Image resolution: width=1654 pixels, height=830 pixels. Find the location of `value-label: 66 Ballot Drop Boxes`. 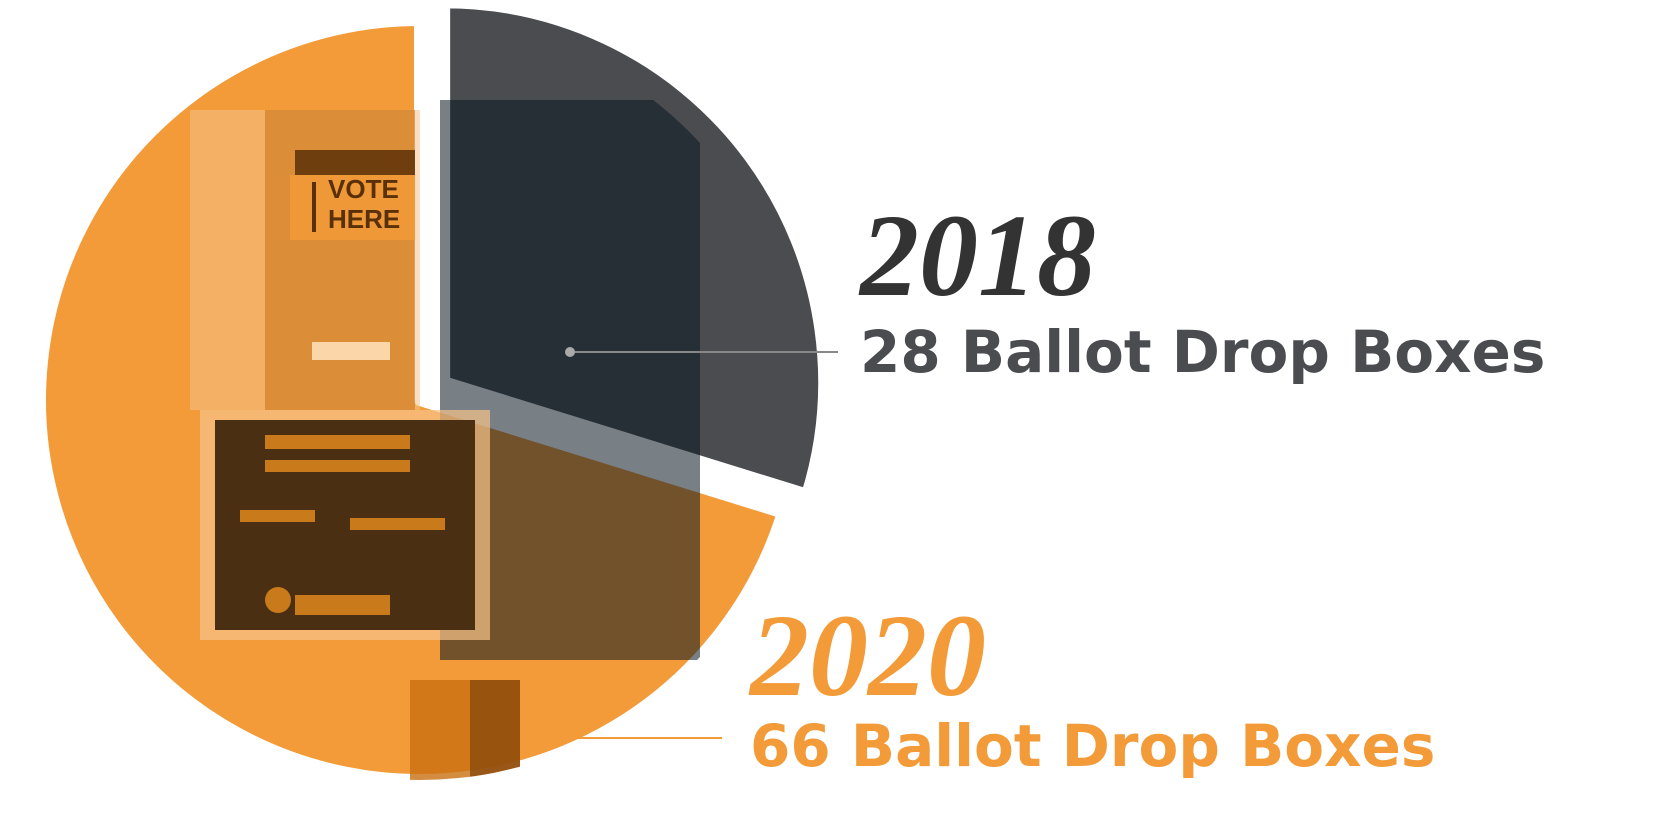

value-label: 66 Ballot Drop Boxes is located at coordinates (1092, 746).